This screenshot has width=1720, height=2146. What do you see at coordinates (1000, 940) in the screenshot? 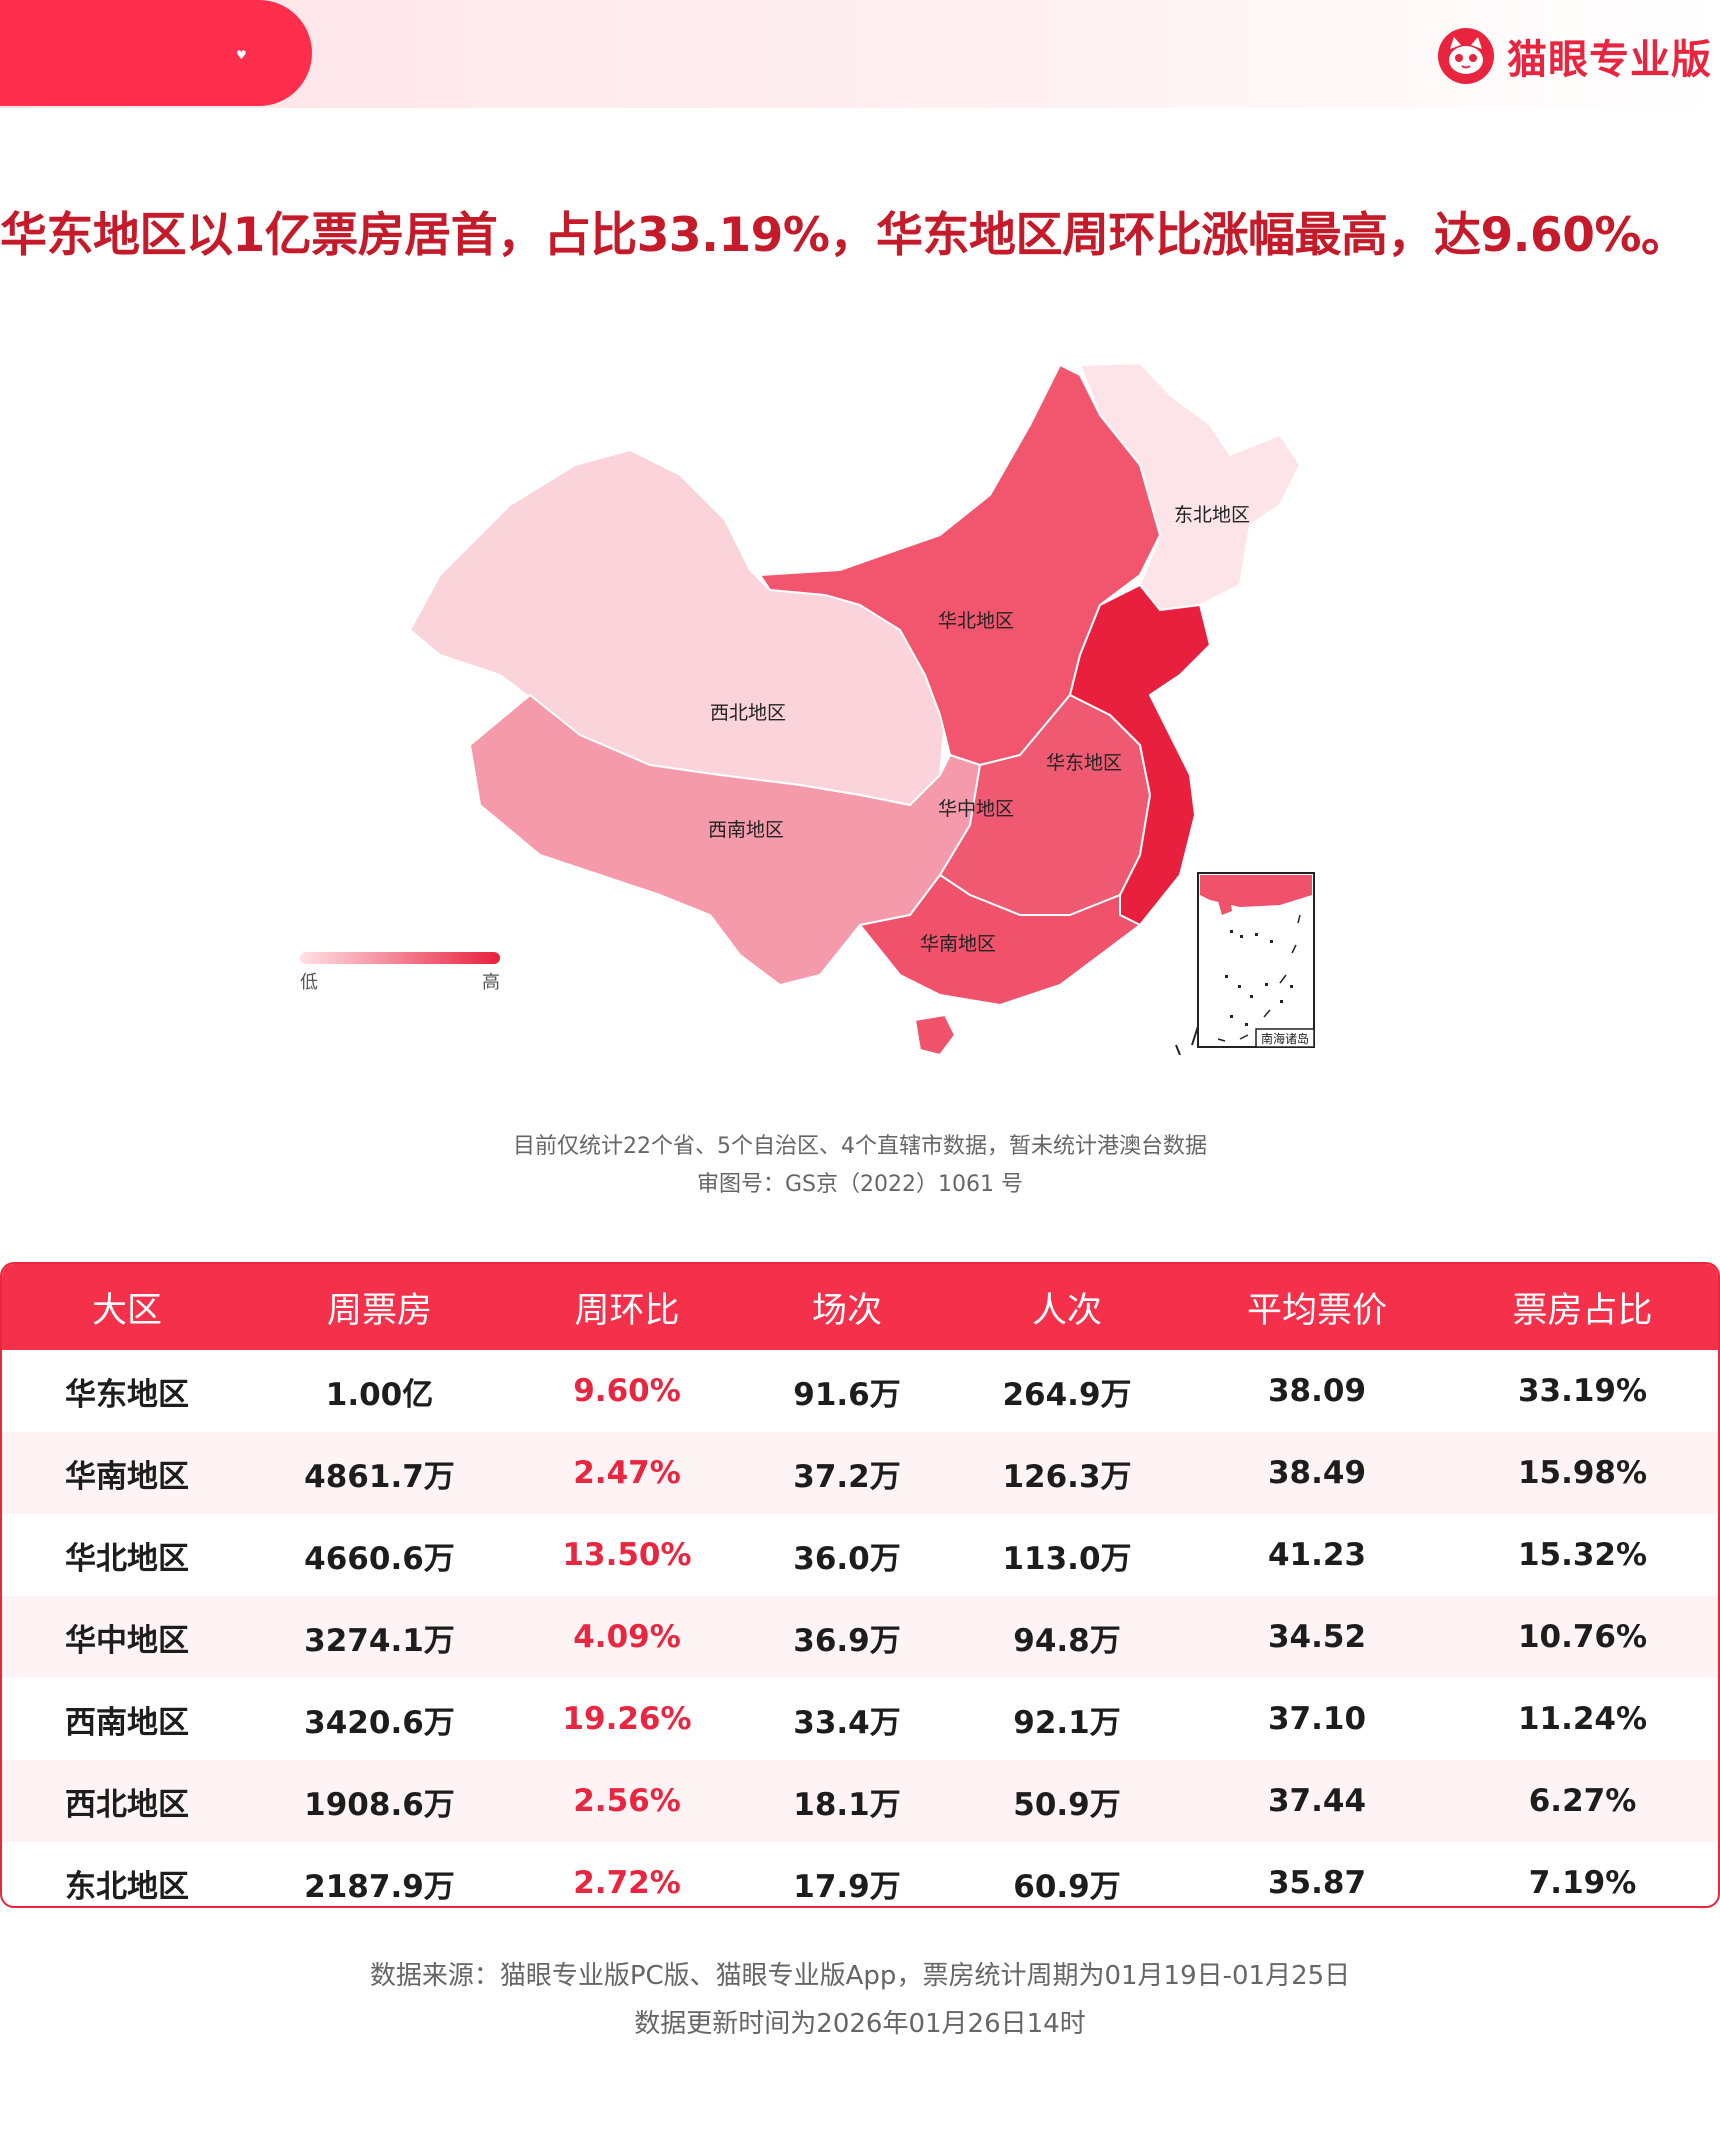
I see `region-south` at bounding box center [1000, 940].